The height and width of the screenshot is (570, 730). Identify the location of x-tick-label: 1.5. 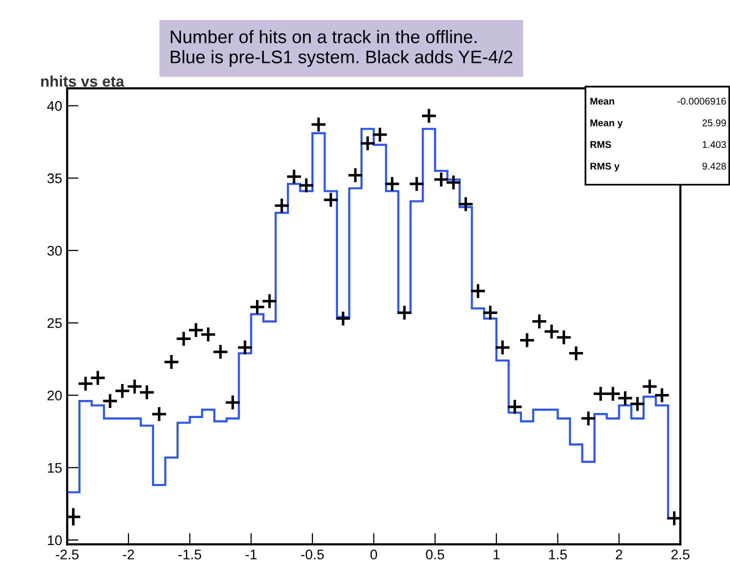
(558, 555).